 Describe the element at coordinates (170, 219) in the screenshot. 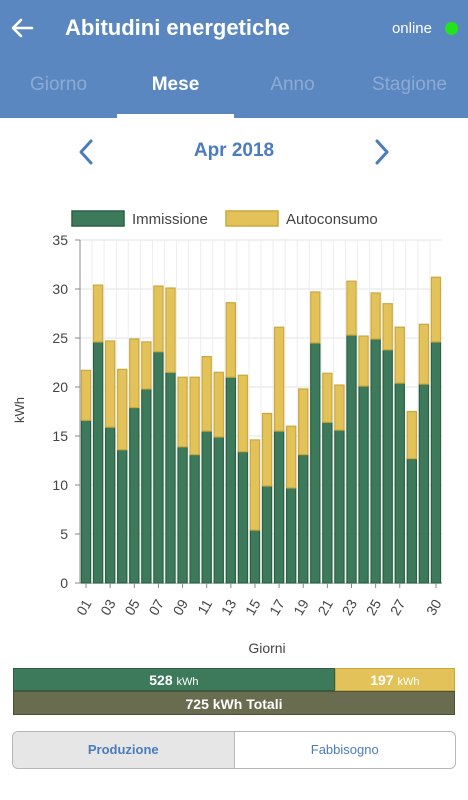

I see `legend-label-immissione: Immissione` at that location.